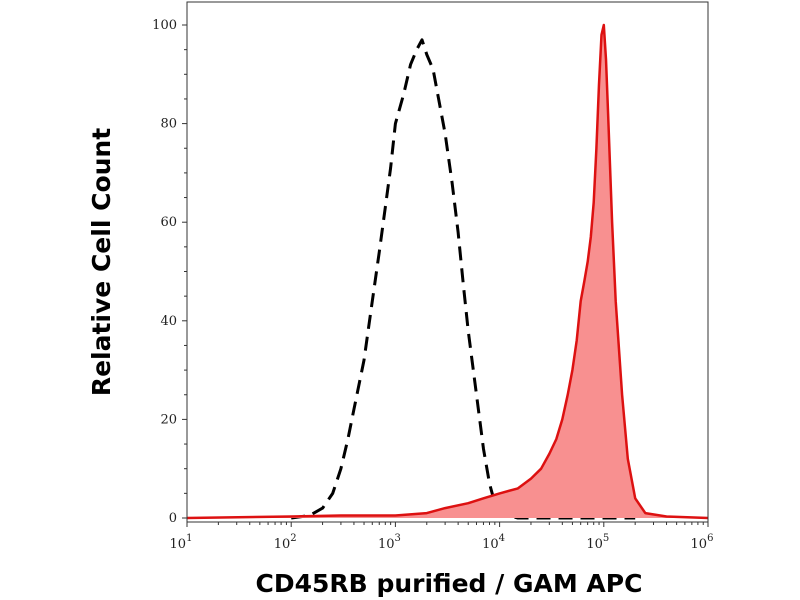 The height and width of the screenshot is (600, 800). I want to click on x-tick-label: 10¹, so click(181, 542).